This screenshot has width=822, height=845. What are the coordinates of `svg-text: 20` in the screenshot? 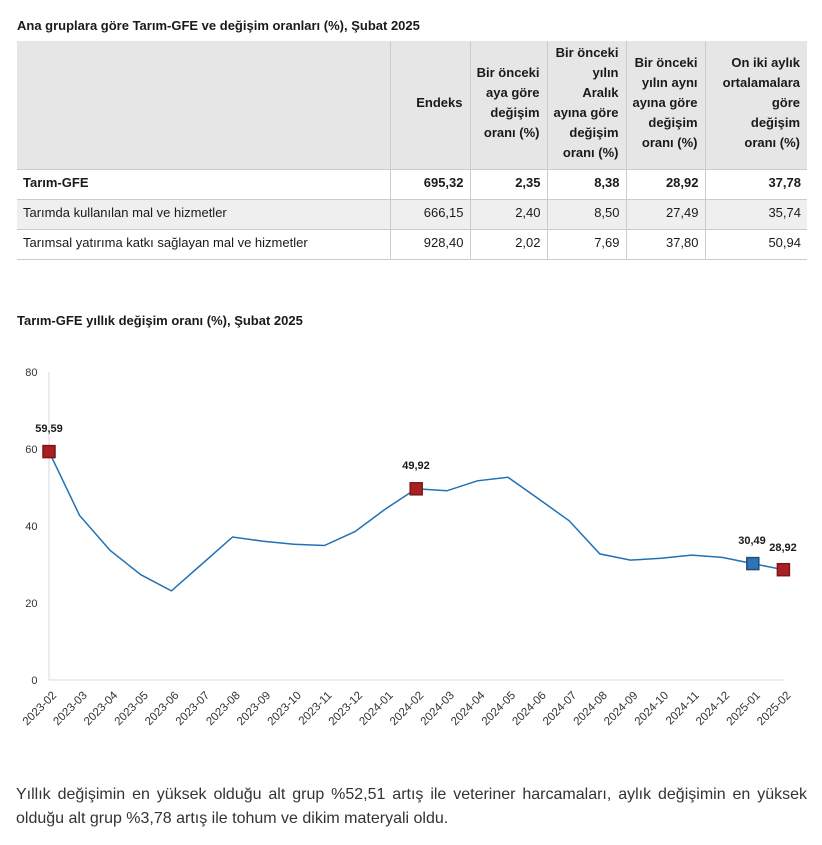 It's located at (31, 604).